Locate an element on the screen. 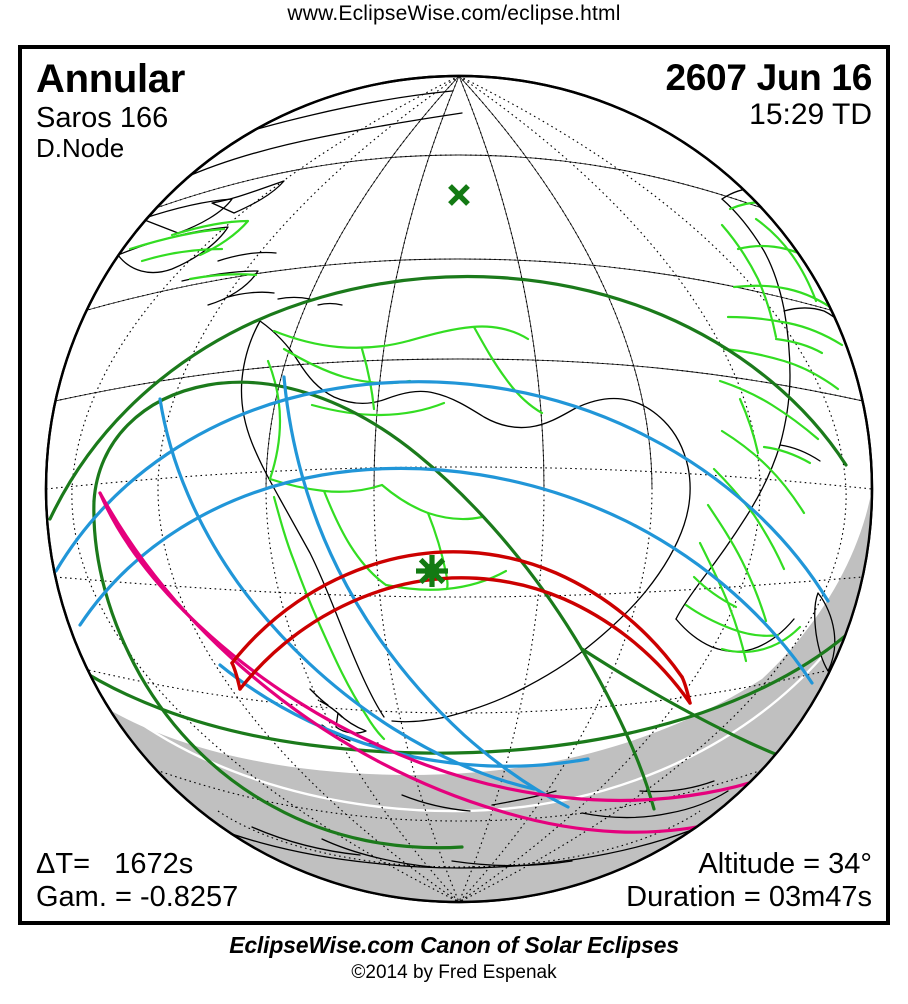  caption-title: EclipseWise.com Canon of Solar Eclipses is located at coordinates (454, 945).